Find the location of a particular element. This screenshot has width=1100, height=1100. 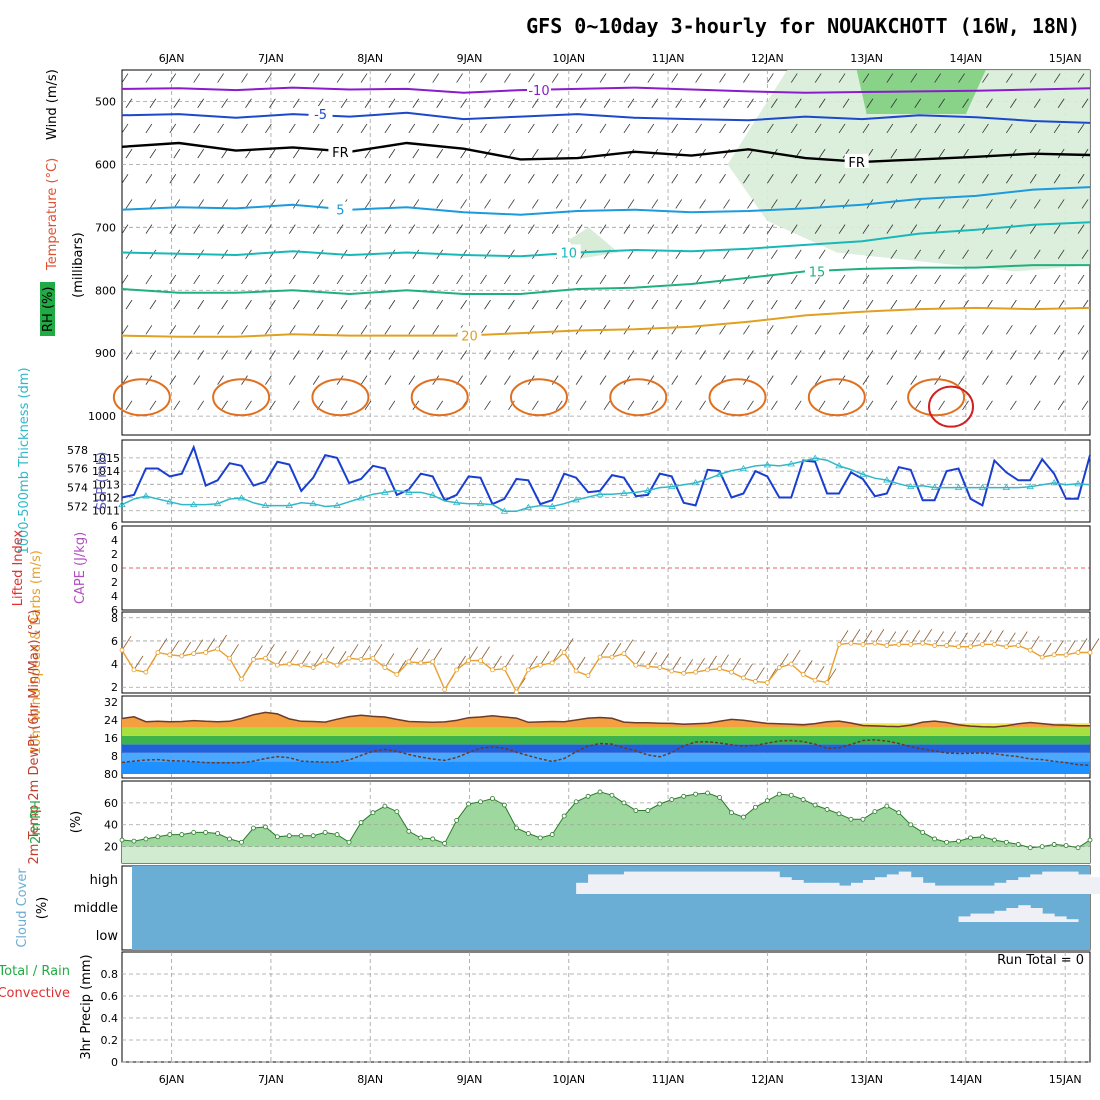

x-tick-label-bottom: 13JAN is located at coordinates (866, 1079).